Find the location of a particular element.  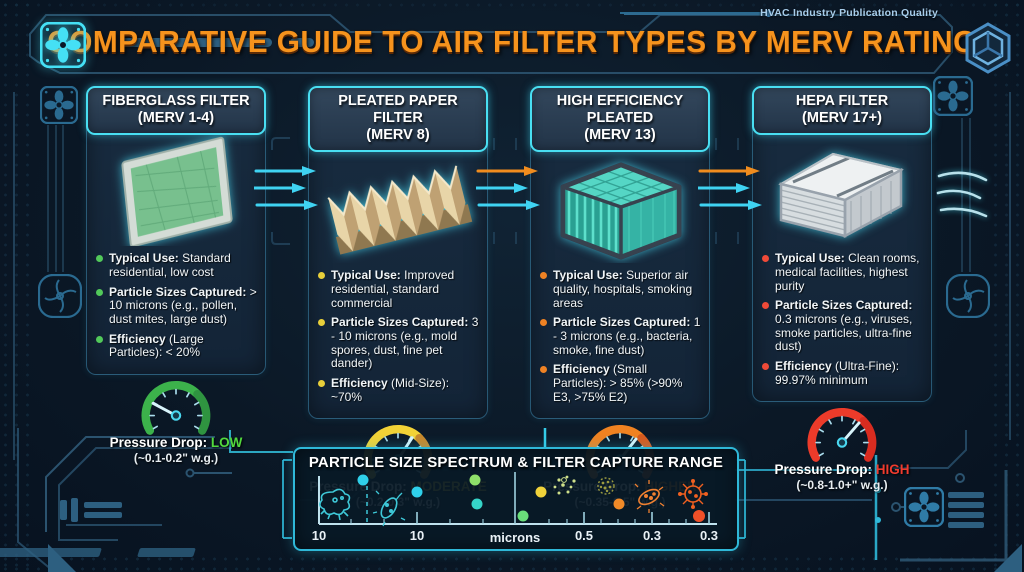

filter-card-header: FIBERGLASS FILTER (MERV 1-4) is located at coordinates (176, 111).